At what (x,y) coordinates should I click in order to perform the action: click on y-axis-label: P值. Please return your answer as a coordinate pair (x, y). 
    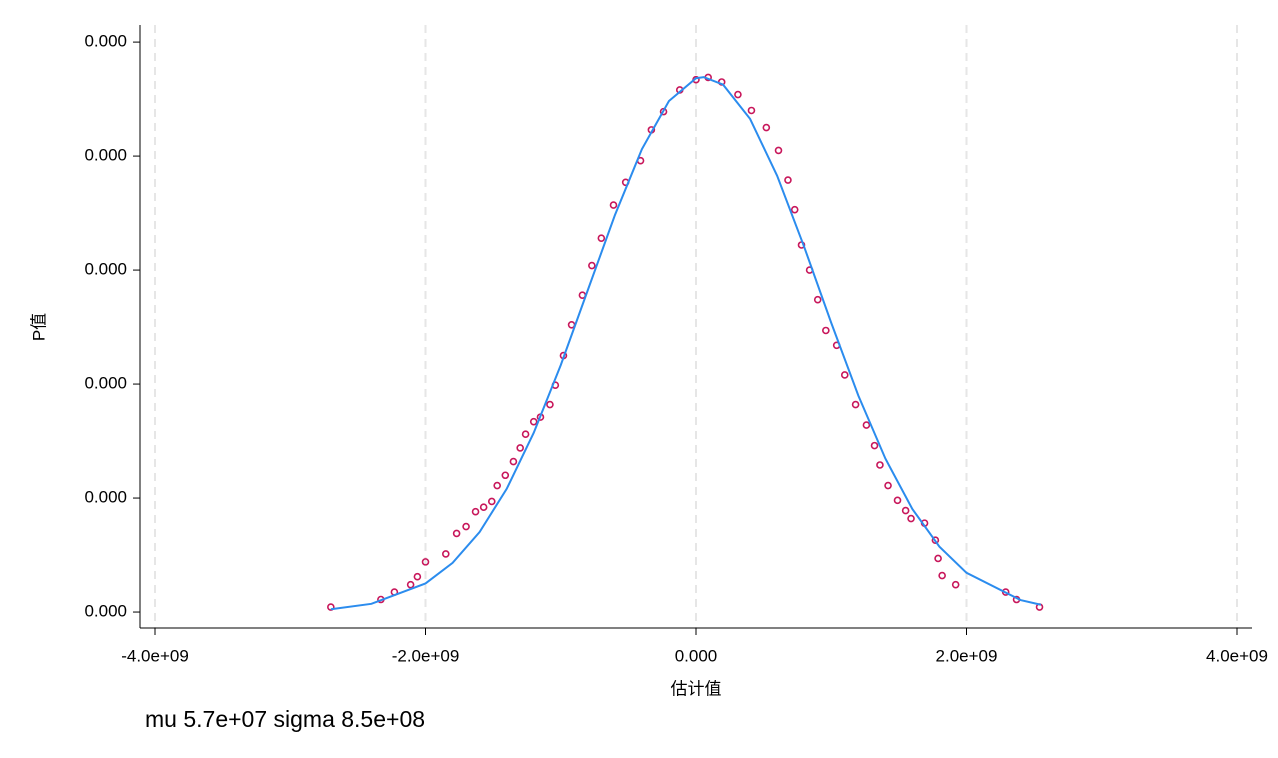
    Looking at the image, I should click on (38, 327).